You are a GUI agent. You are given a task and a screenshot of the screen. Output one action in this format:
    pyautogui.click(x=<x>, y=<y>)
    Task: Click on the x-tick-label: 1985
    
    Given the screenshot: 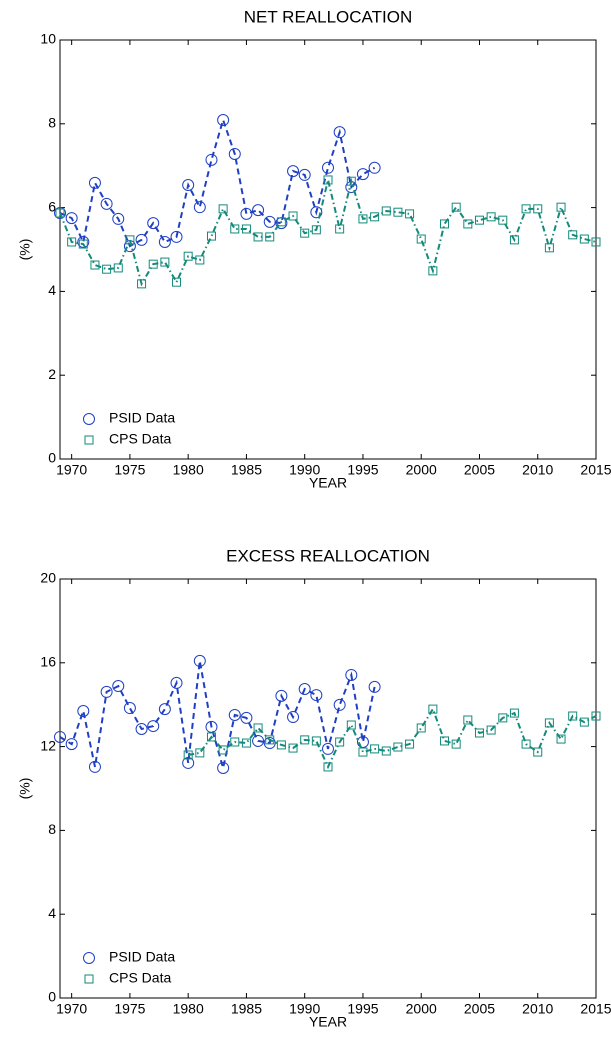 What is the action you would take?
    pyautogui.click(x=246, y=470)
    